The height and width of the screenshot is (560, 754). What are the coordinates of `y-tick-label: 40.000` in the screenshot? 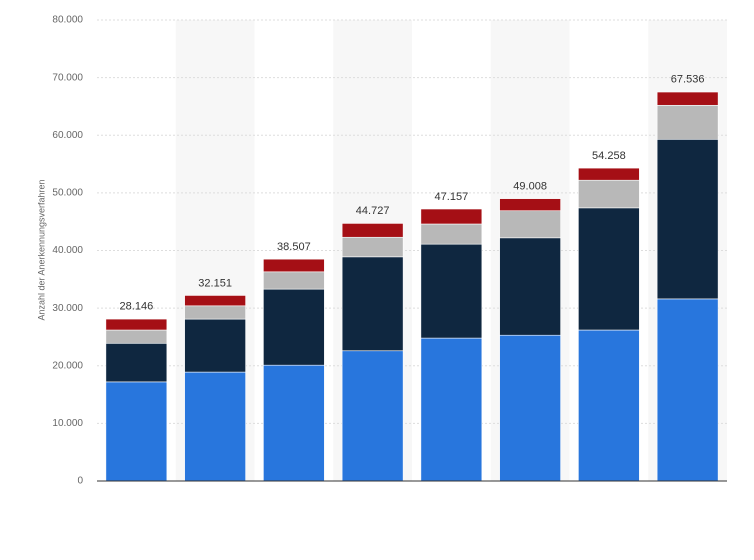 It's located at (67, 250).